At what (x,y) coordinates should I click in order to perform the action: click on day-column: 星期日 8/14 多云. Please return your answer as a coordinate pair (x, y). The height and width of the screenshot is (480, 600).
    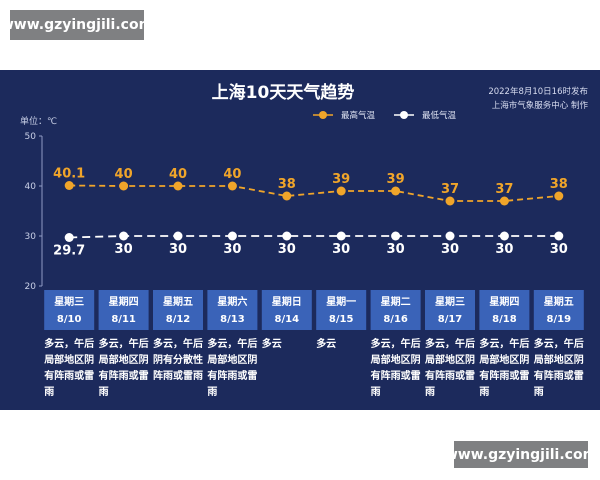
    Looking at the image, I should click on (286, 320).